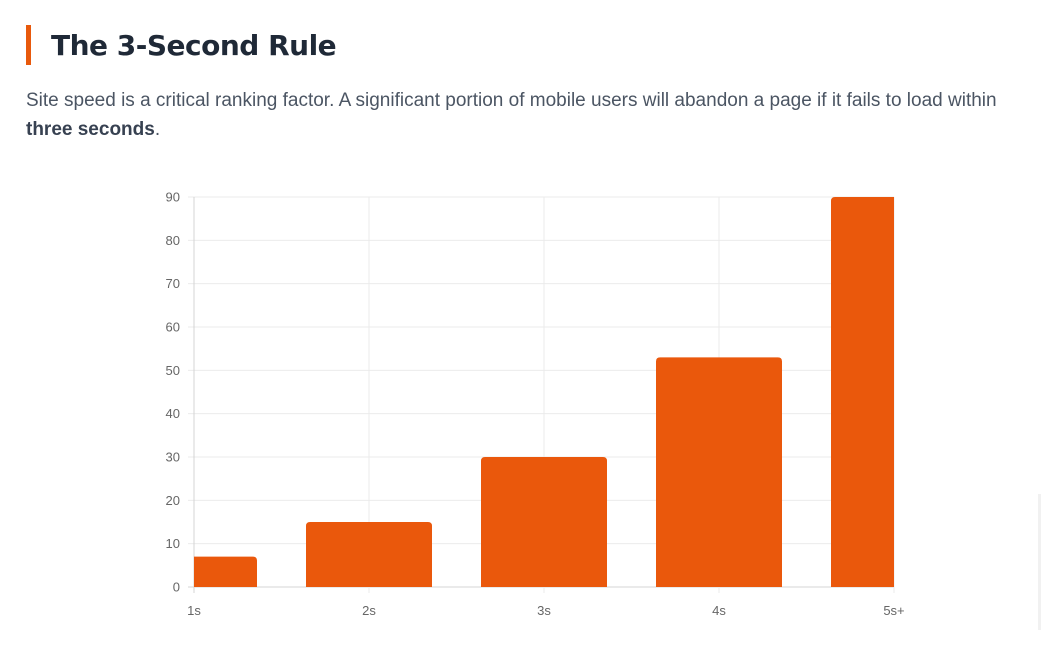 The width and height of the screenshot is (1041, 647). I want to click on y-tick-label: 40, so click(173, 413).